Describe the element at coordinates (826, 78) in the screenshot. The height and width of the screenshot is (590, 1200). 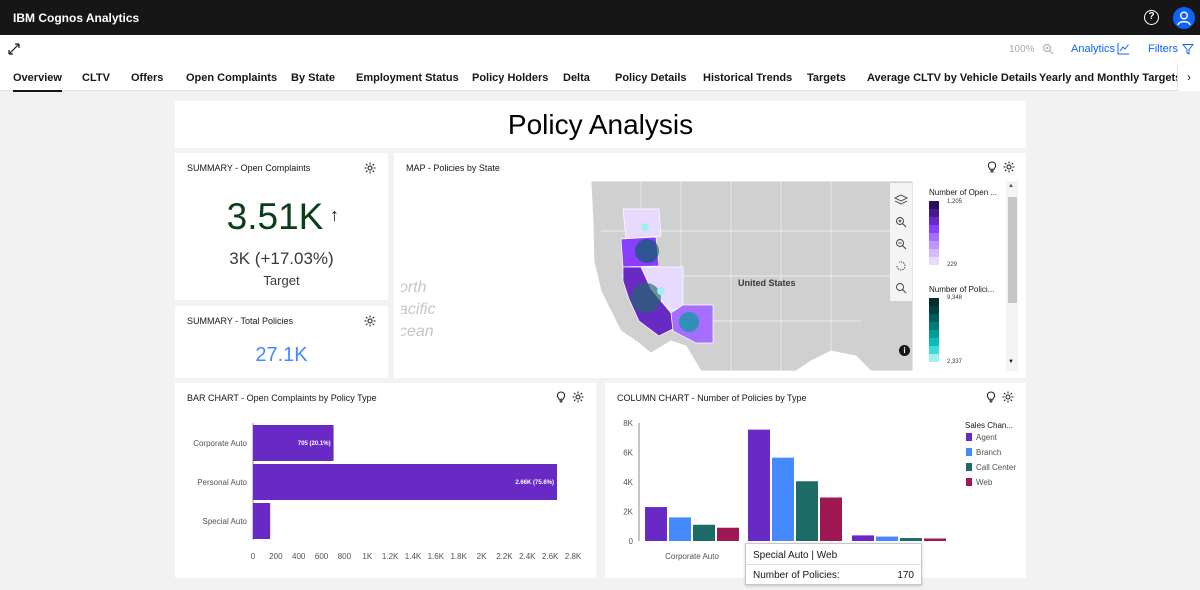
I see `tab-targets: Targets` at that location.